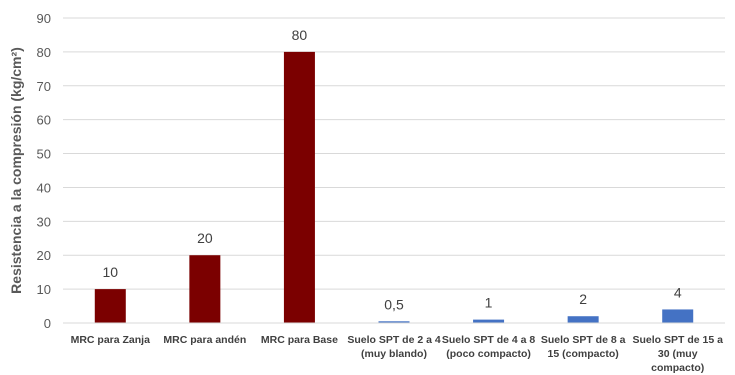 Image resolution: width=735 pixels, height=375 pixels. I want to click on y-tick-label: 80, so click(44, 52).